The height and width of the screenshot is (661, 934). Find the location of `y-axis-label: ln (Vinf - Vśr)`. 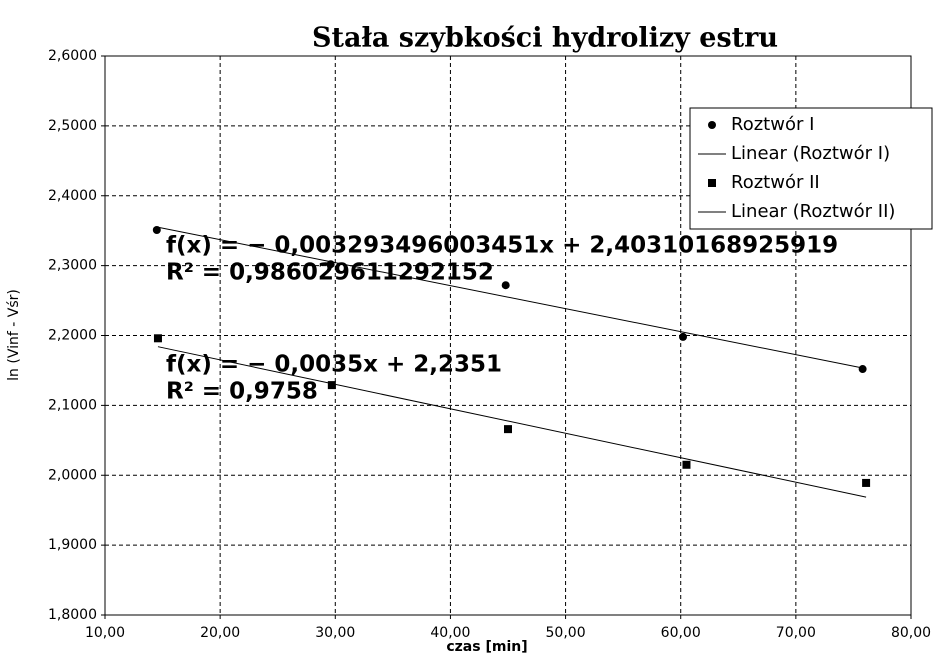

y-axis-label: ln (Vinf - Vśr) is located at coordinates (14, 335).